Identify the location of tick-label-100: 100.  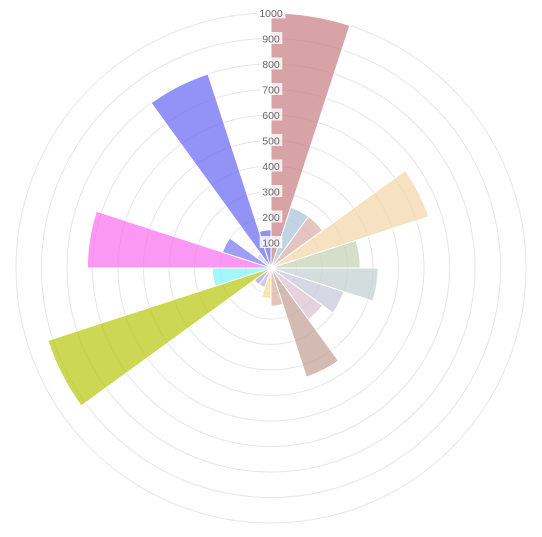
(271, 244).